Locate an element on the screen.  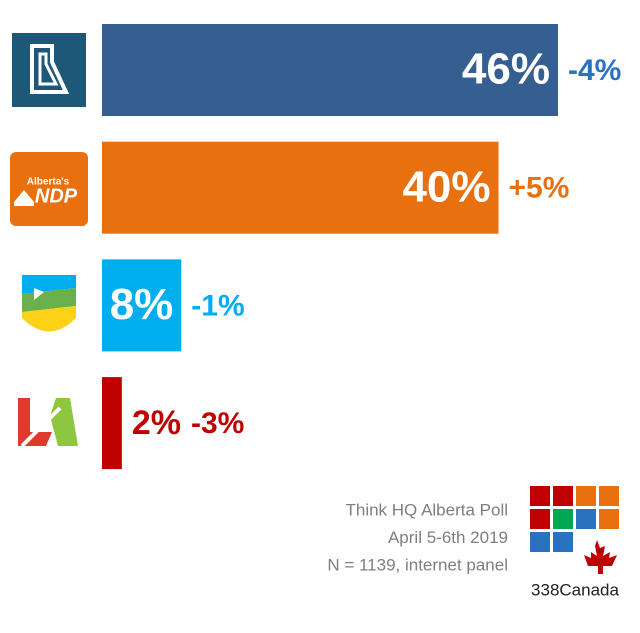
brand-logo is located at coordinates (574, 530).